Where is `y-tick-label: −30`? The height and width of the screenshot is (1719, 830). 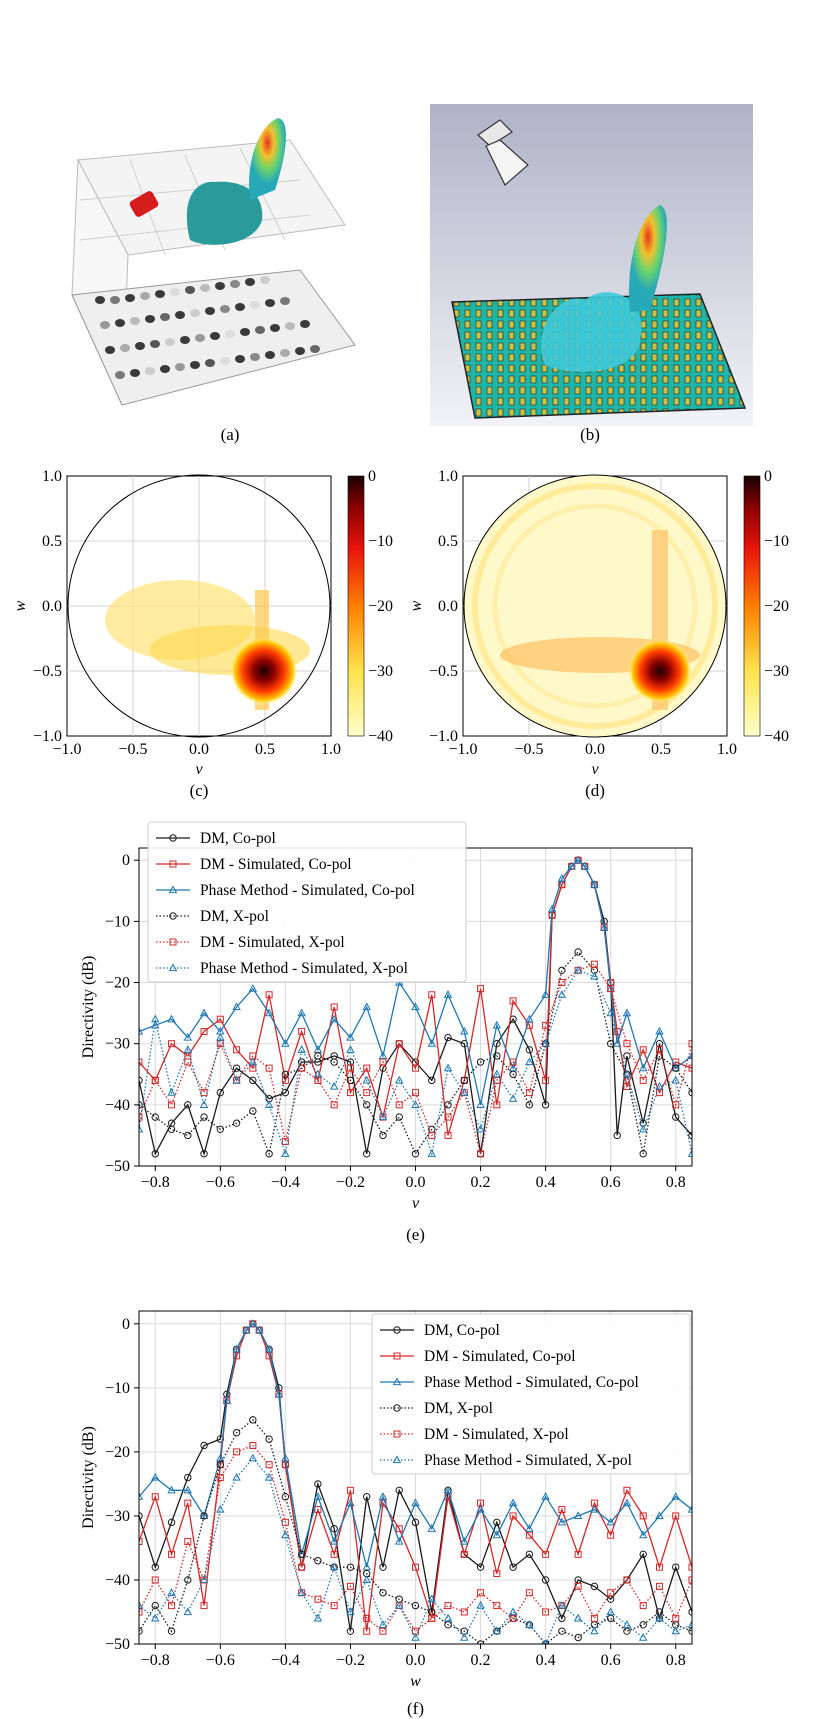 y-tick-label: −30 is located at coordinates (117, 1516).